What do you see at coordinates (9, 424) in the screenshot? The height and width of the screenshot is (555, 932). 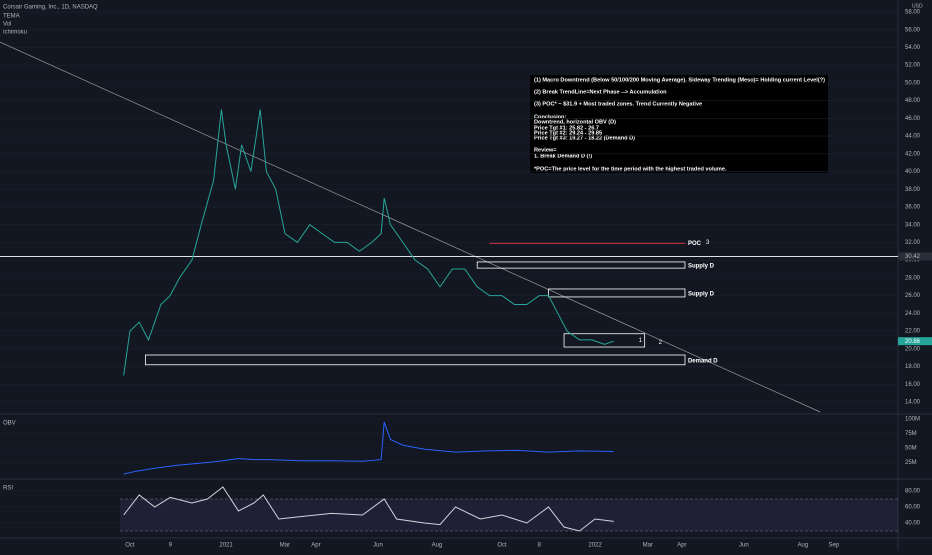 I see `panel-title: OBV` at bounding box center [9, 424].